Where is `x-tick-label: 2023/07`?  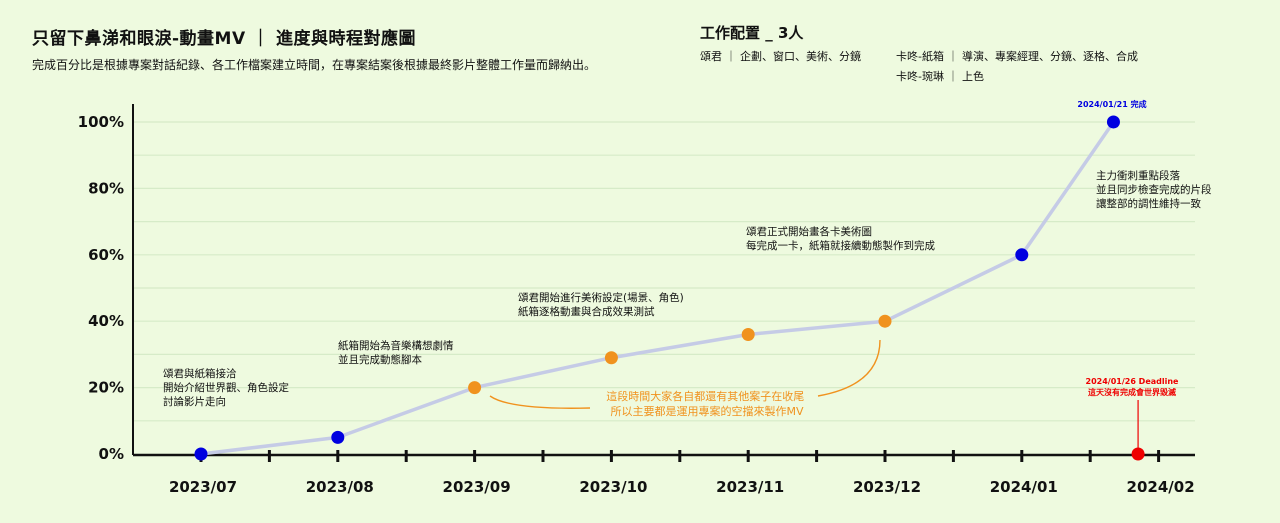
x-tick-label: 2023/07 is located at coordinates (203, 487).